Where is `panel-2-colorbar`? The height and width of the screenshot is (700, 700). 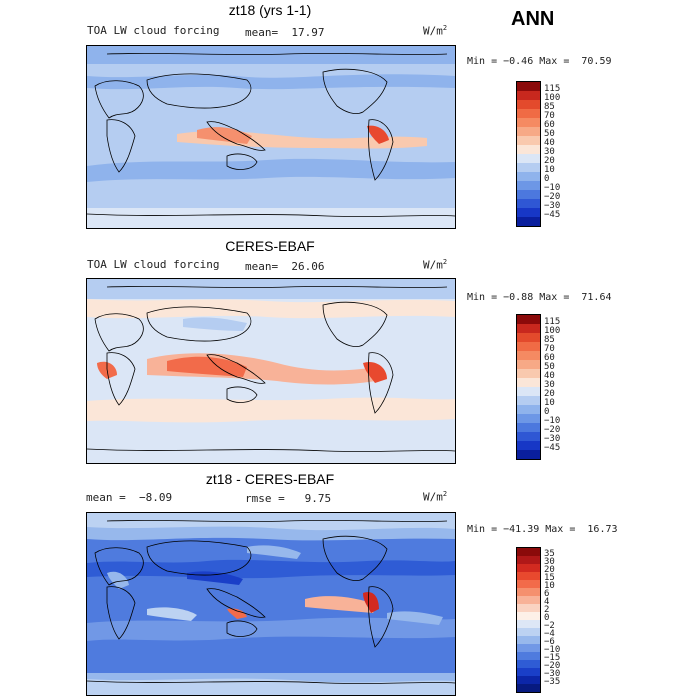
panel-2-colorbar is located at coordinates (528, 387).